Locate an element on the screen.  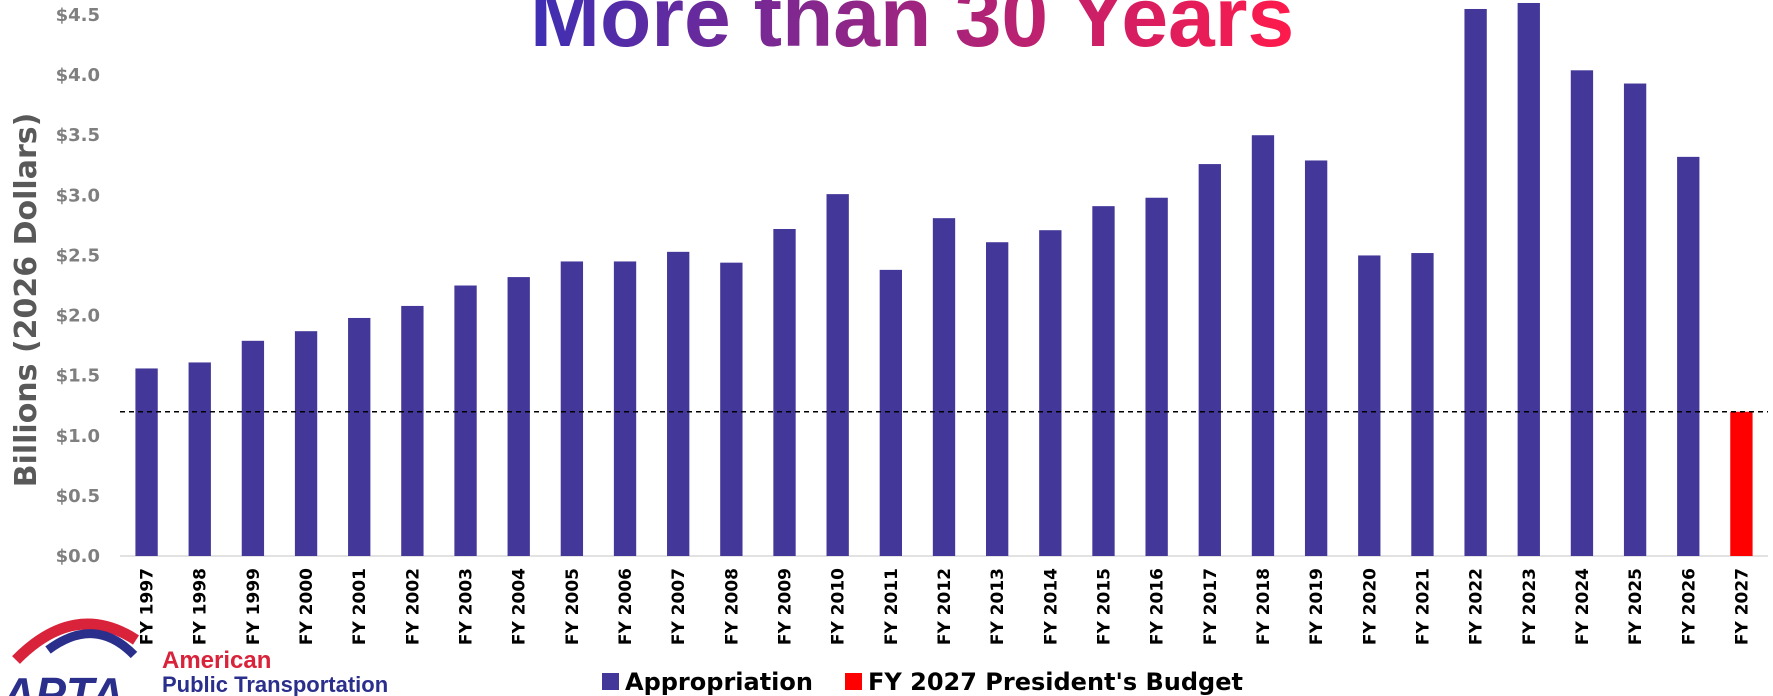
legend: Appropriation FY 2027 President's Budget is located at coordinates (922, 682).